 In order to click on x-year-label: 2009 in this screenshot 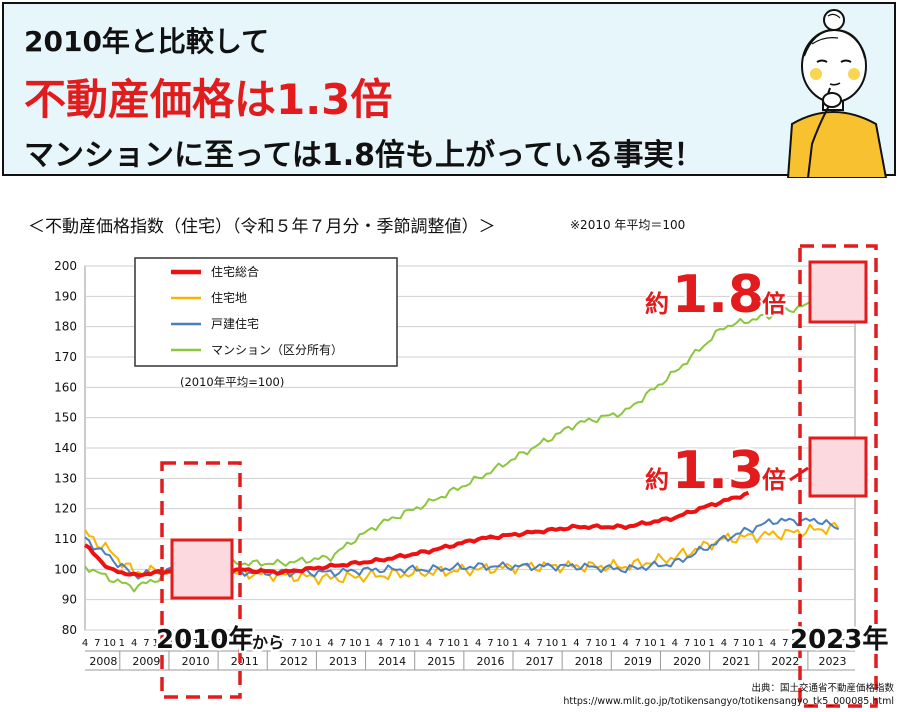, I will do `click(146, 661)`.